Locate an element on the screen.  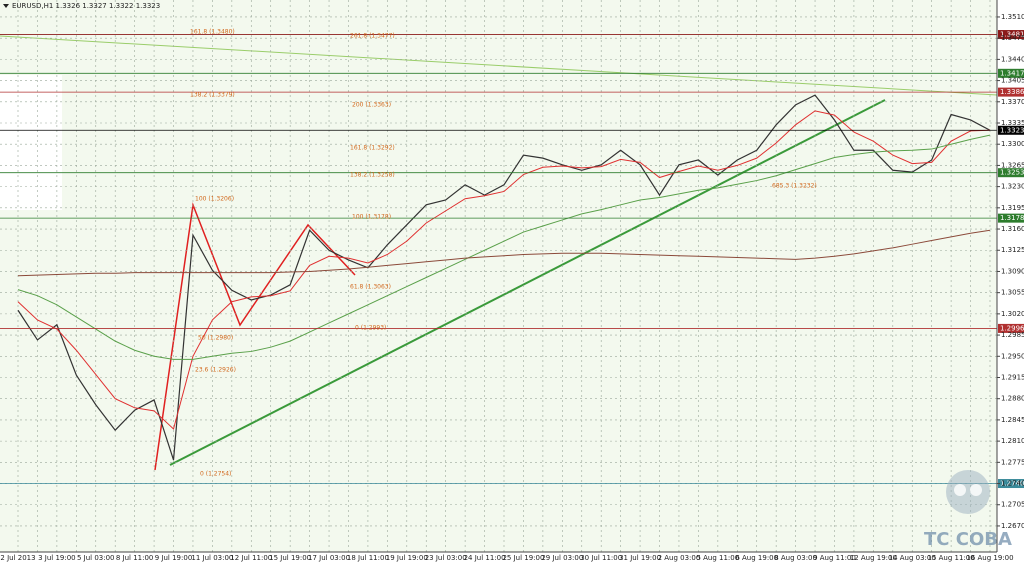
fib-label: 0 (1.2993) is located at coordinates (370, 328).